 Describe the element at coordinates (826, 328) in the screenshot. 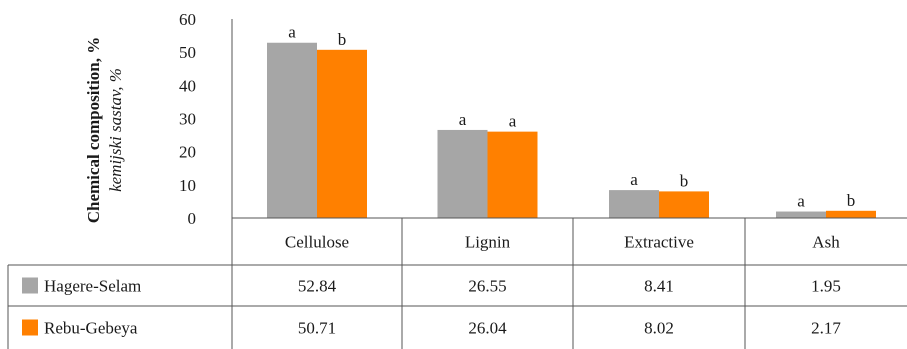

I see `table-value-cell: 2.17` at that location.